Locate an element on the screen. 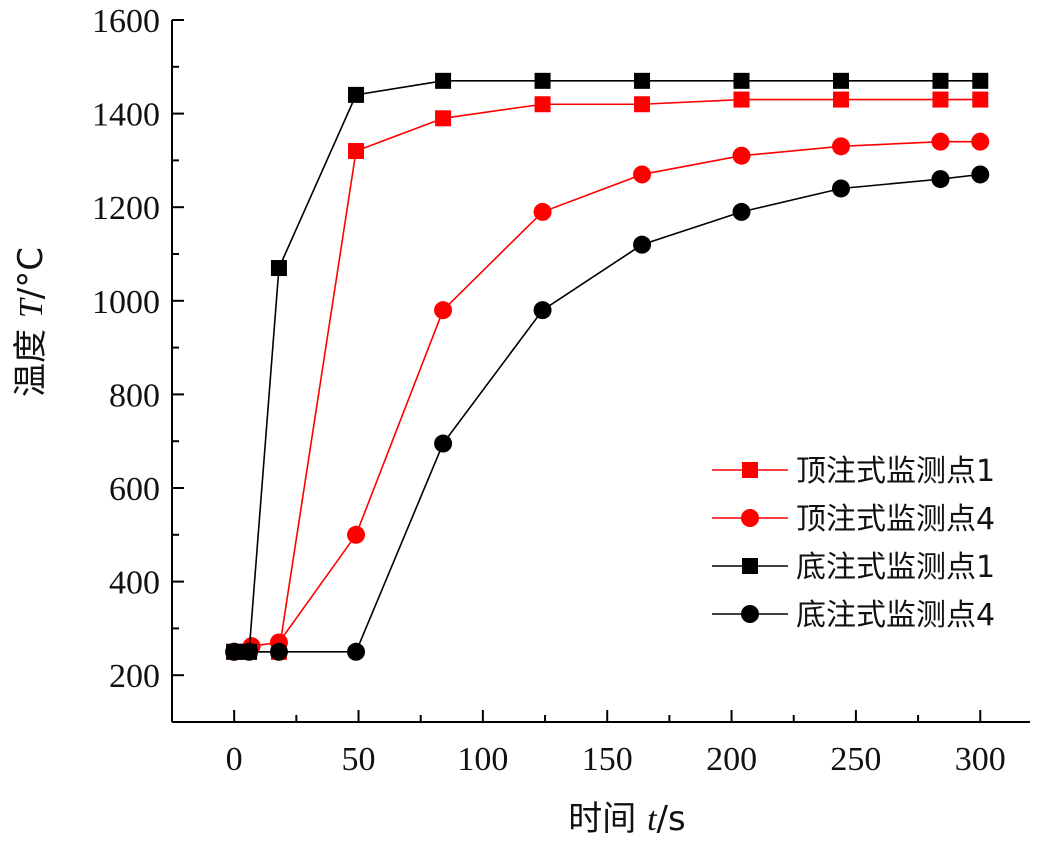 The image size is (1054, 850). y-tick-label: 400 is located at coordinates (134, 583).